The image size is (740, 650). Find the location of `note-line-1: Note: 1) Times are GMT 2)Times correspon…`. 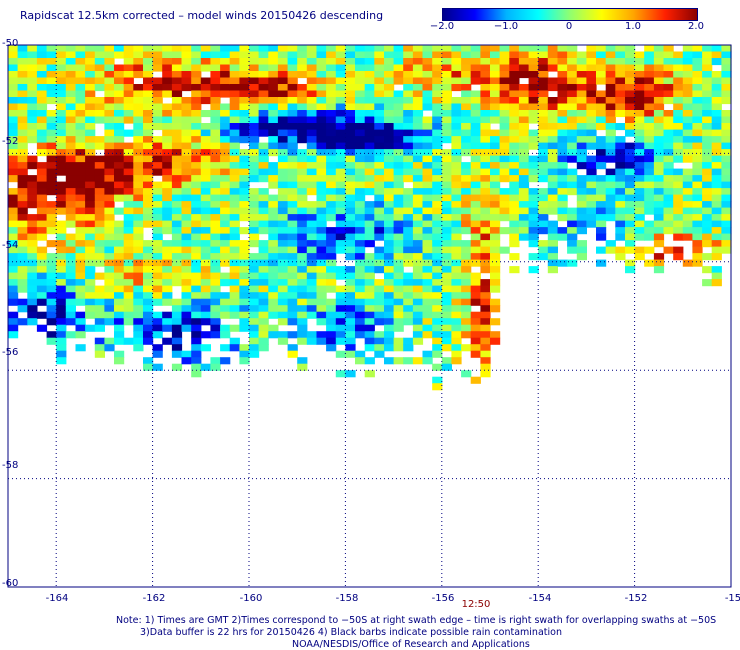

note-line-1: Note: 1) Times are GMT 2)Times correspon… is located at coordinates (416, 620).